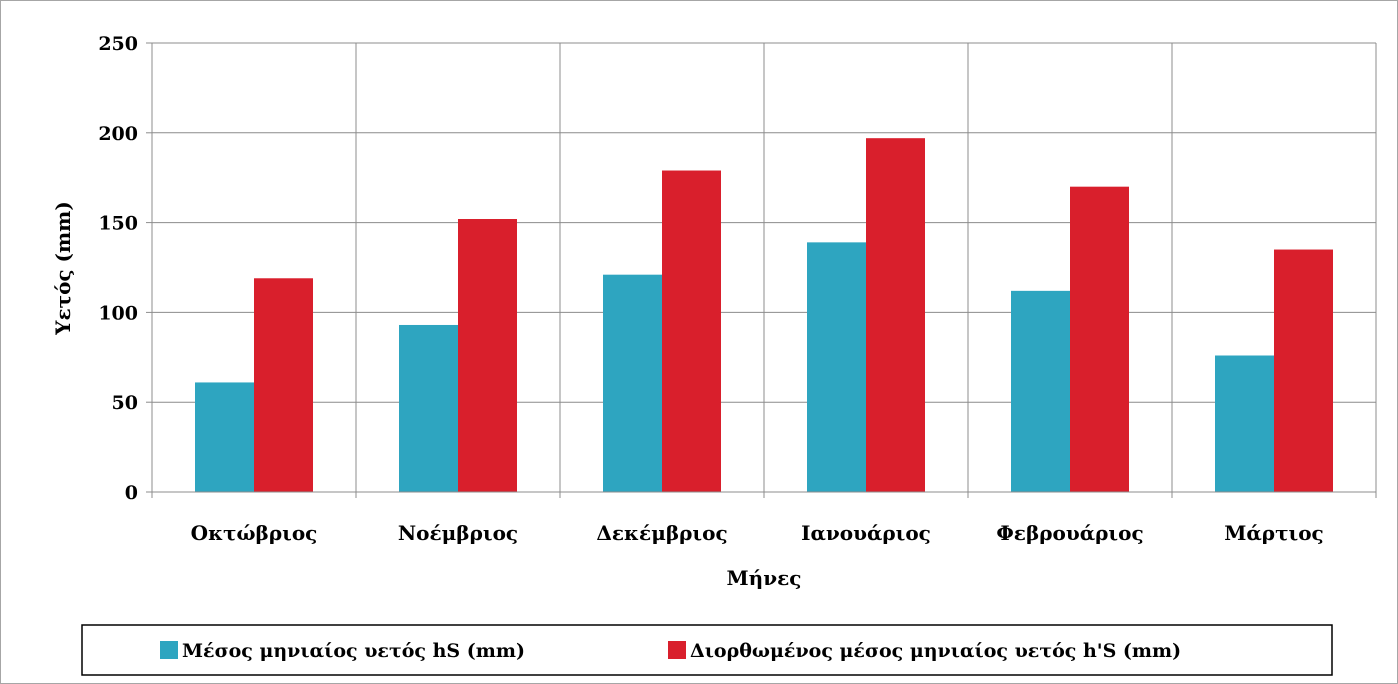 The image size is (1398, 684). What do you see at coordinates (764, 578) in the screenshot?
I see `x-axis-title: Μήνες` at bounding box center [764, 578].